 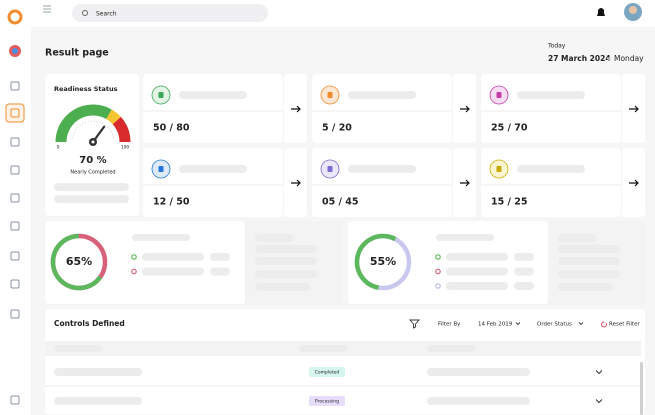 I want to click on status-badge-text: Processing, so click(x=327, y=402).